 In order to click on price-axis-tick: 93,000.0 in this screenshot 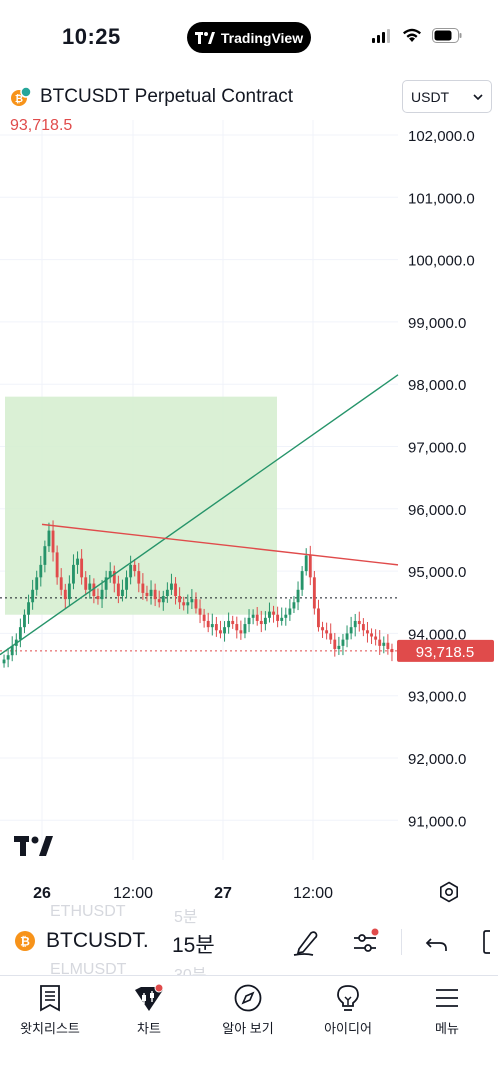, I will do `click(437, 697)`.